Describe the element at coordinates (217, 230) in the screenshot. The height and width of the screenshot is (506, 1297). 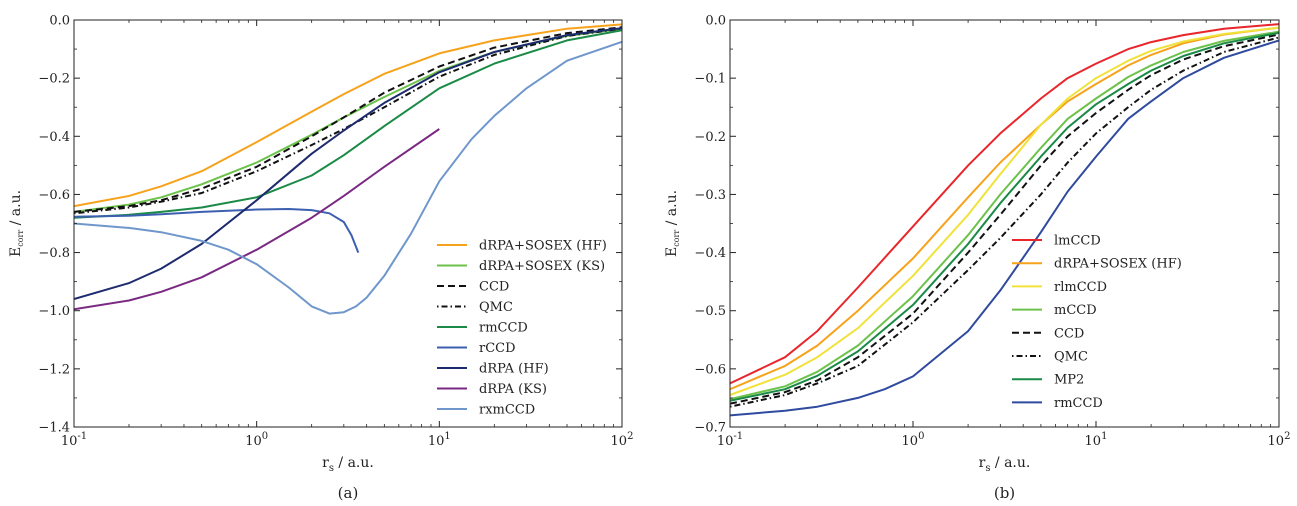
I see `series-line-rccd` at that location.